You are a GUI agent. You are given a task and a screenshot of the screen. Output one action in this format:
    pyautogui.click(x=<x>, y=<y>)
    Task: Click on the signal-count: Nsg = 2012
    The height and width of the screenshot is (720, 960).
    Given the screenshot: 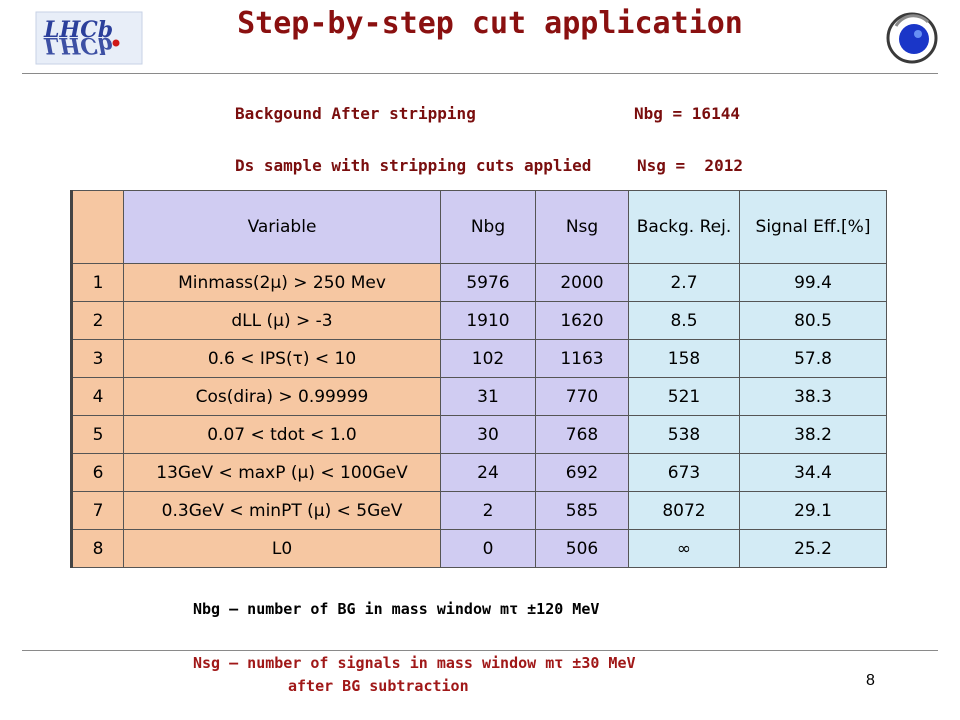 What is the action you would take?
    pyautogui.click(x=690, y=165)
    